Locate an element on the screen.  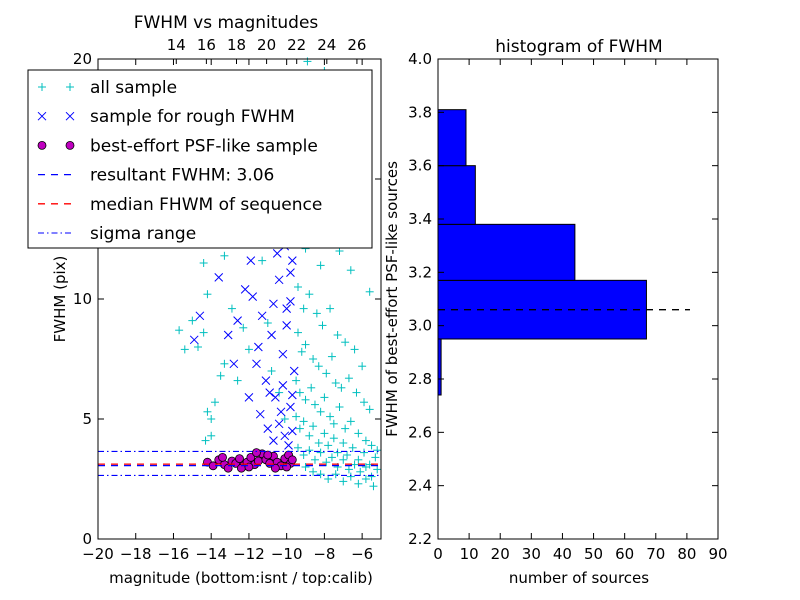
histogram-x-tick-label: 40 is located at coordinates (562, 554).